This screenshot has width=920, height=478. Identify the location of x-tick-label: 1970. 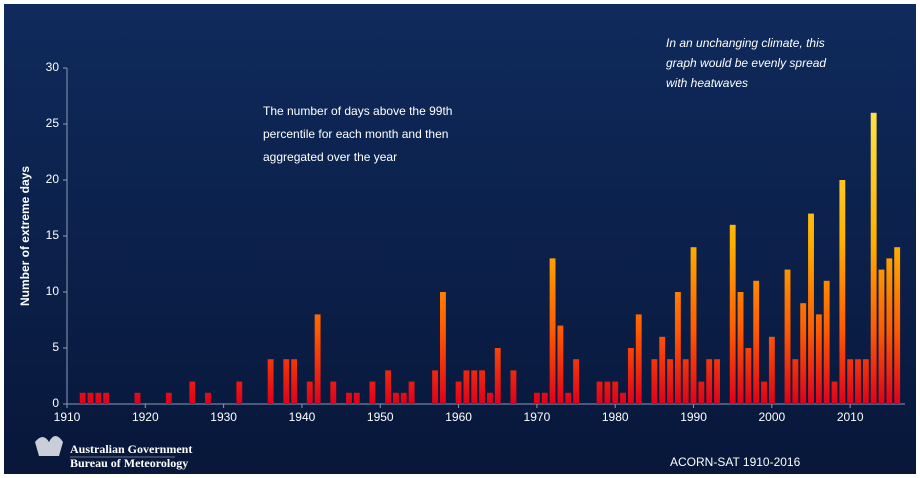
(537, 417).